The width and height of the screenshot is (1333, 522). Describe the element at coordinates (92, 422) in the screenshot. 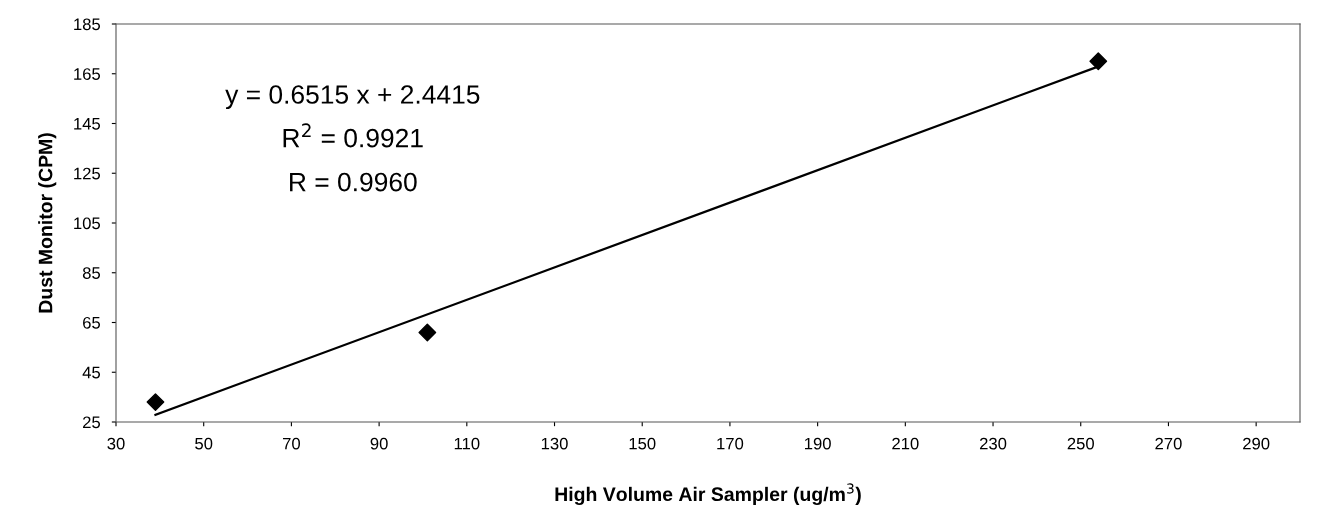

I see `y-tick-label: 25` at that location.